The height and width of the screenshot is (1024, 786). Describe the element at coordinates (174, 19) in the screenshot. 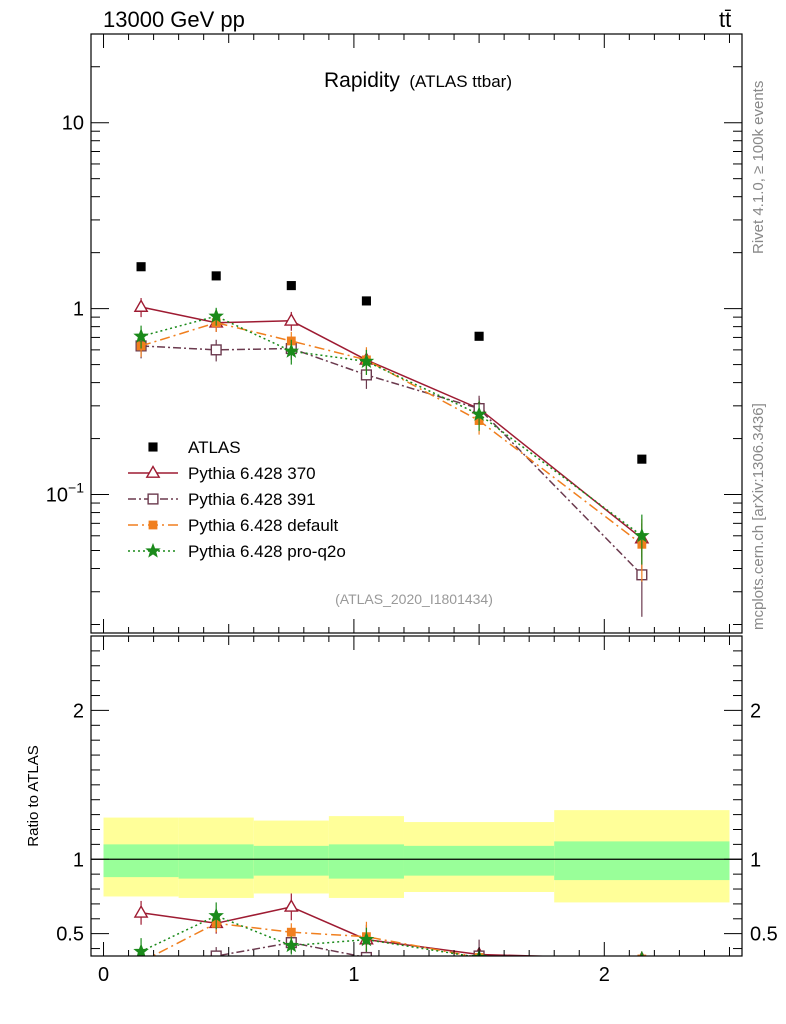

I see `energy-label: 13000 GeV pp` at that location.